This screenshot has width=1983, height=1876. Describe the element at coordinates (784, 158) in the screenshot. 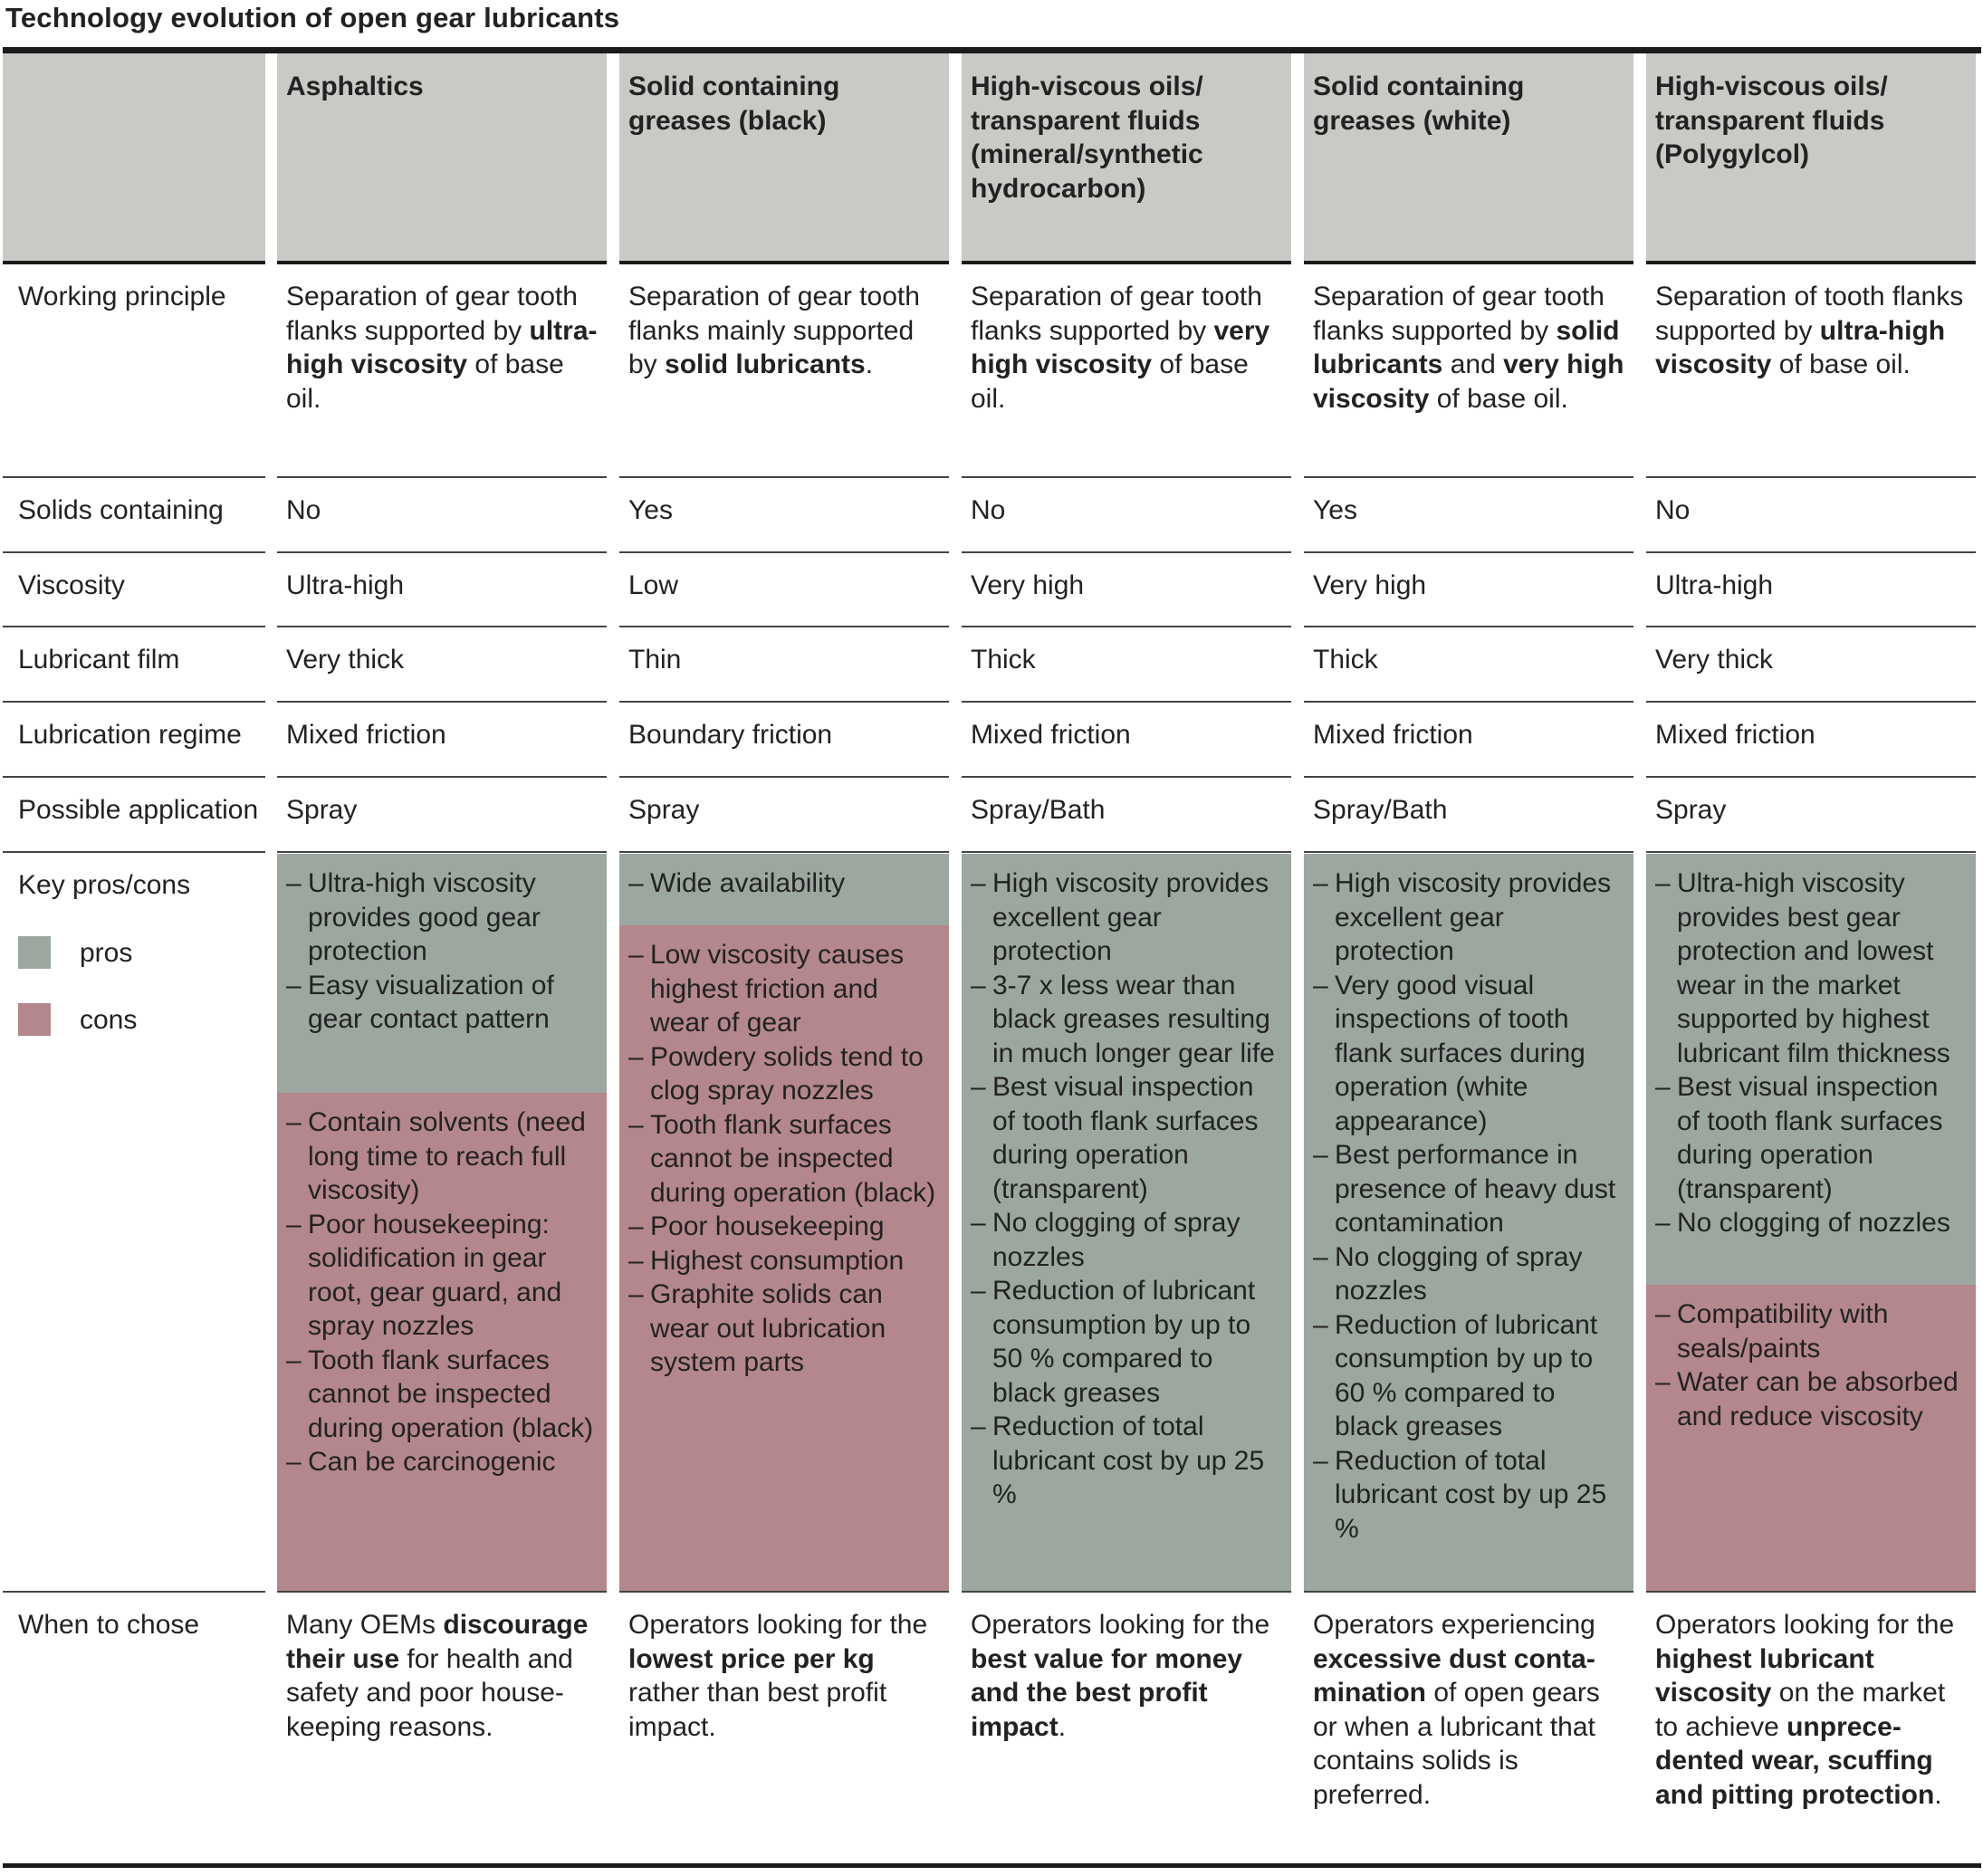

I see `column-header-2: Solid containing greases (black)` at that location.